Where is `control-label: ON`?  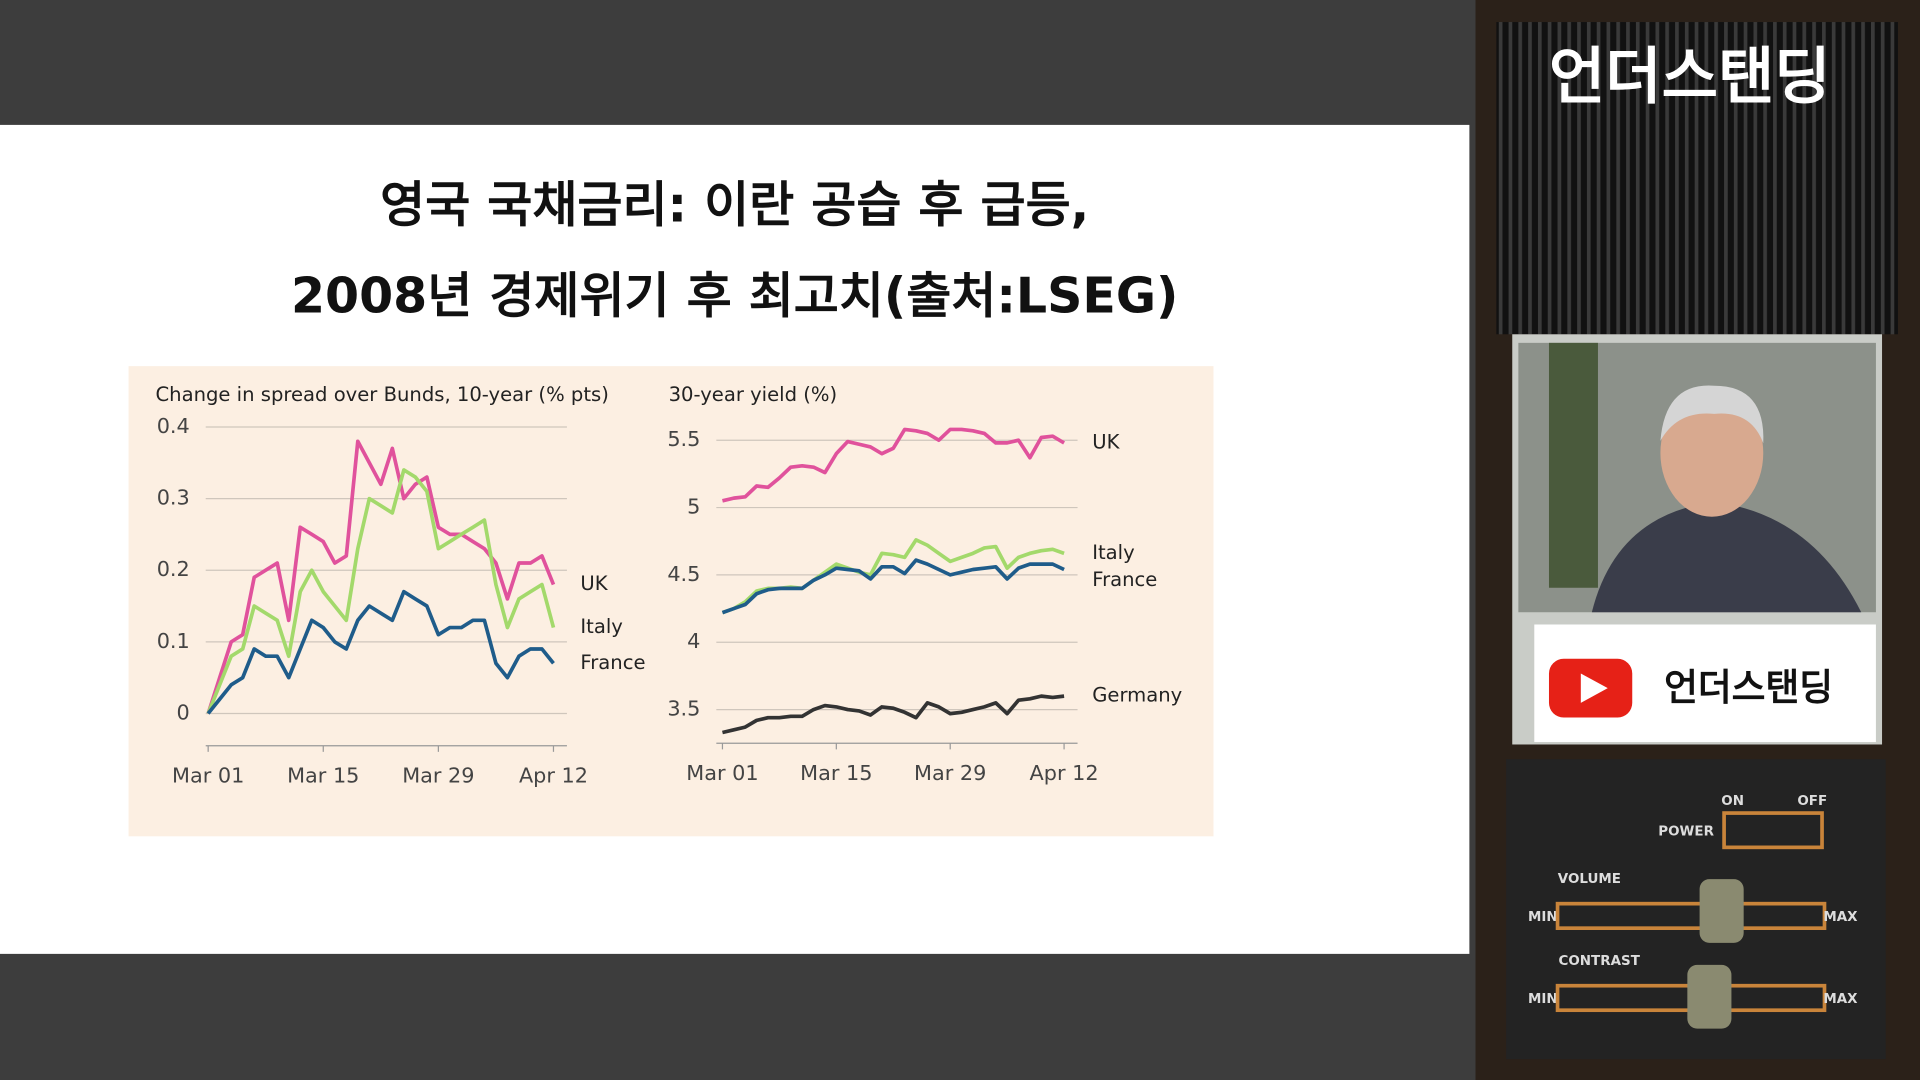 control-label: ON is located at coordinates (1732, 801).